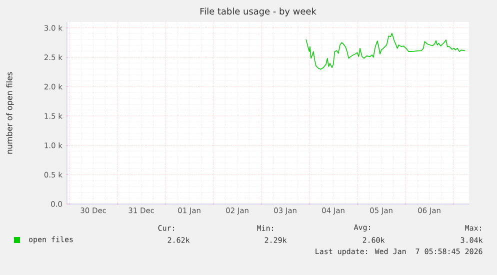  I want to click on line-series, so click(386, 51).